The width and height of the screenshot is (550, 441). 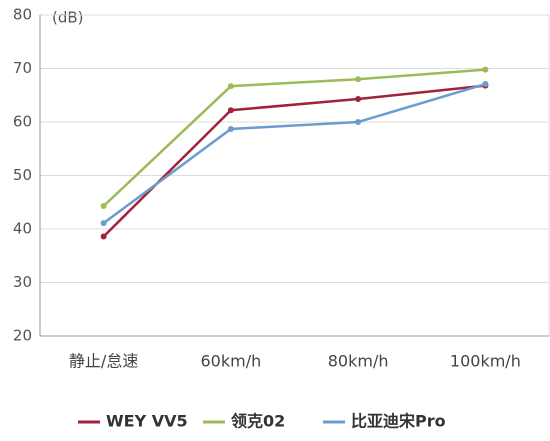 What do you see at coordinates (258, 421) in the screenshot?
I see `legend-label: 领克02` at bounding box center [258, 421].